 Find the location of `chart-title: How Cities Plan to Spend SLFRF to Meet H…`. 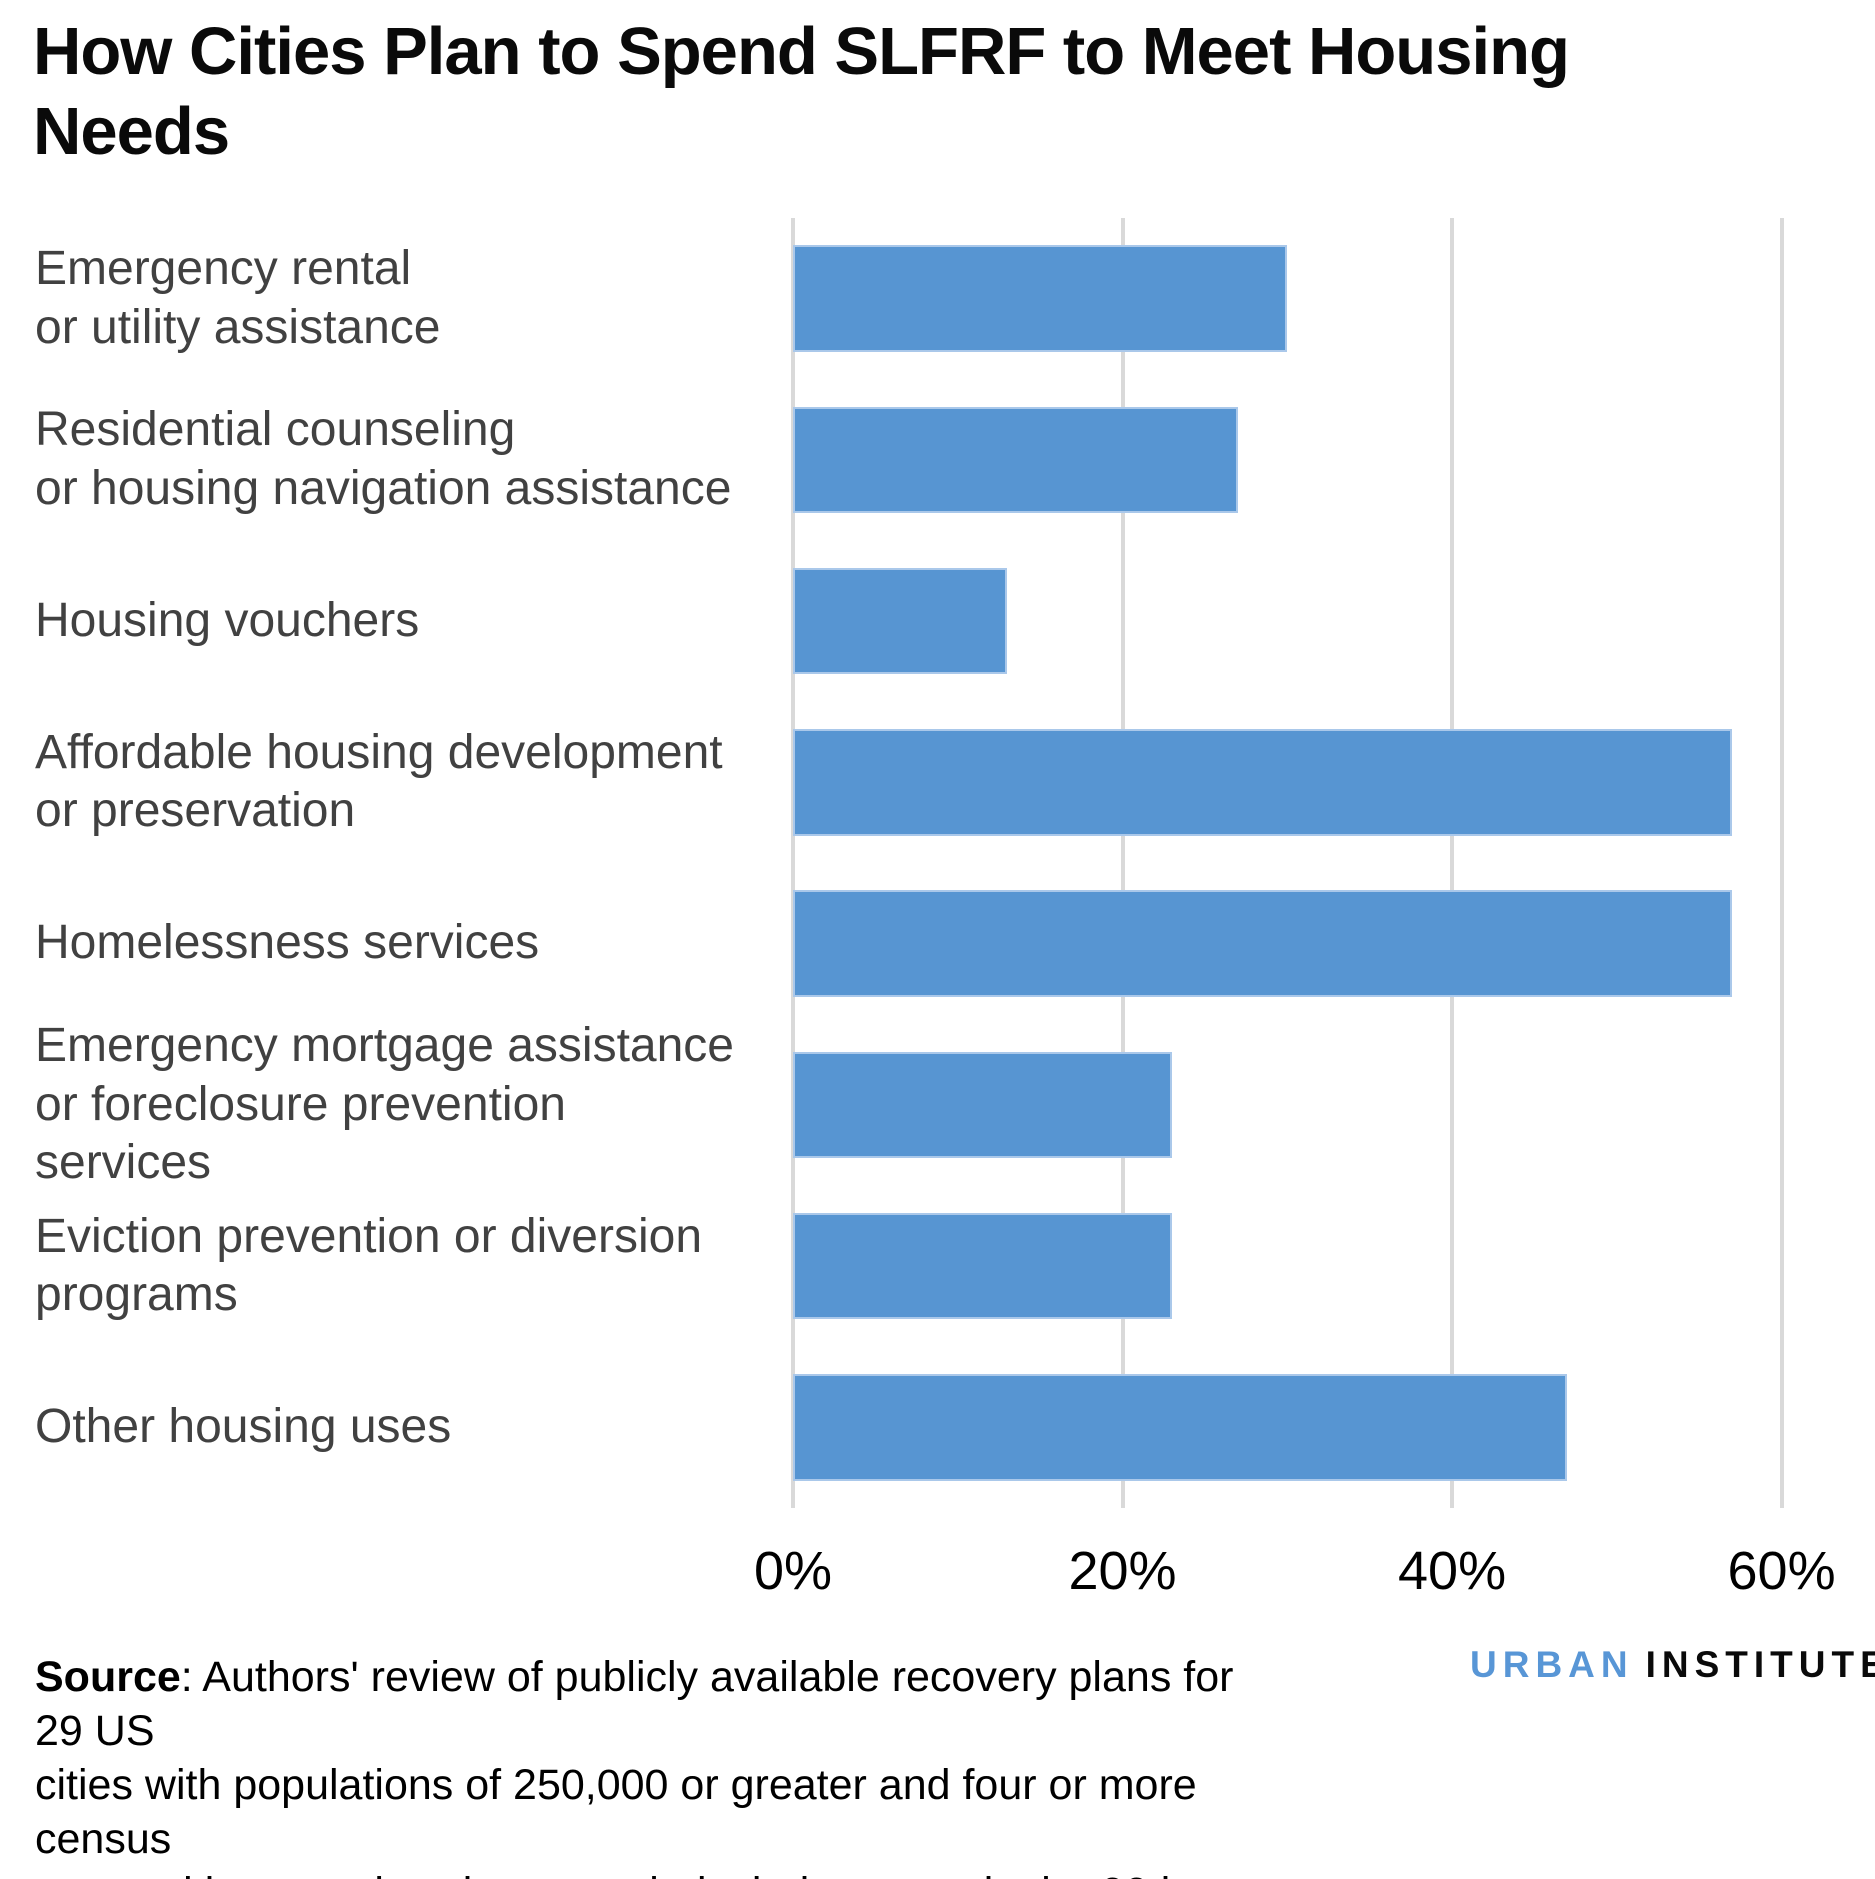

chart-title: How Cities Plan to Spend SLFRF to Meet H… is located at coordinates (801, 92).